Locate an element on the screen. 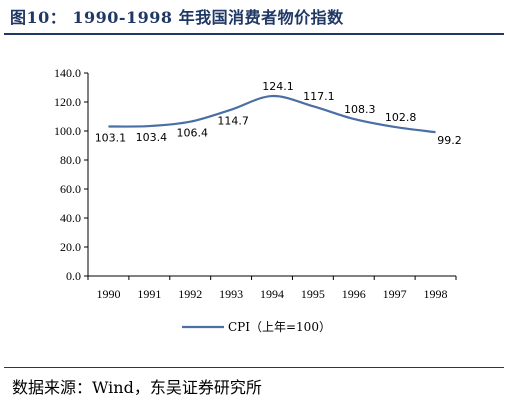  x-tick-label: 1992 is located at coordinates (190, 294).